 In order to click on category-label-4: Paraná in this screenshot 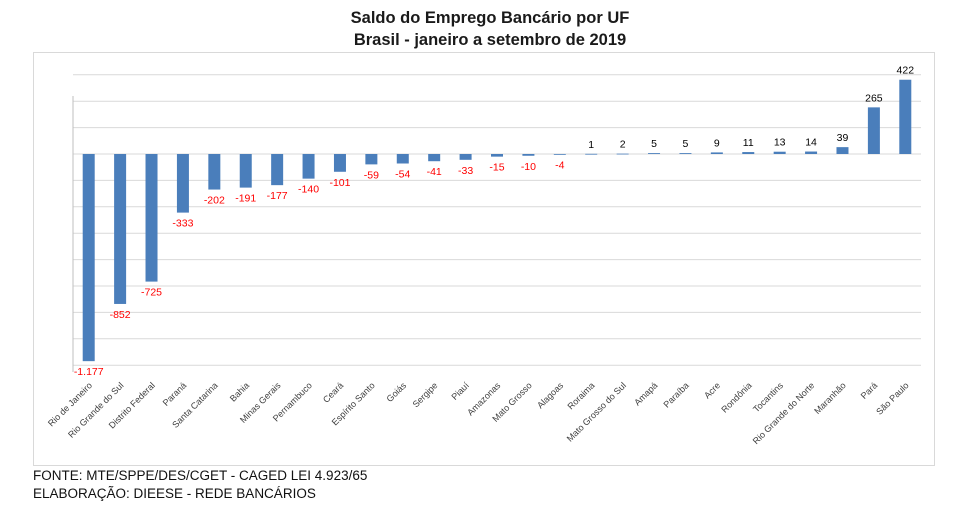, I will do `click(175, 394)`.